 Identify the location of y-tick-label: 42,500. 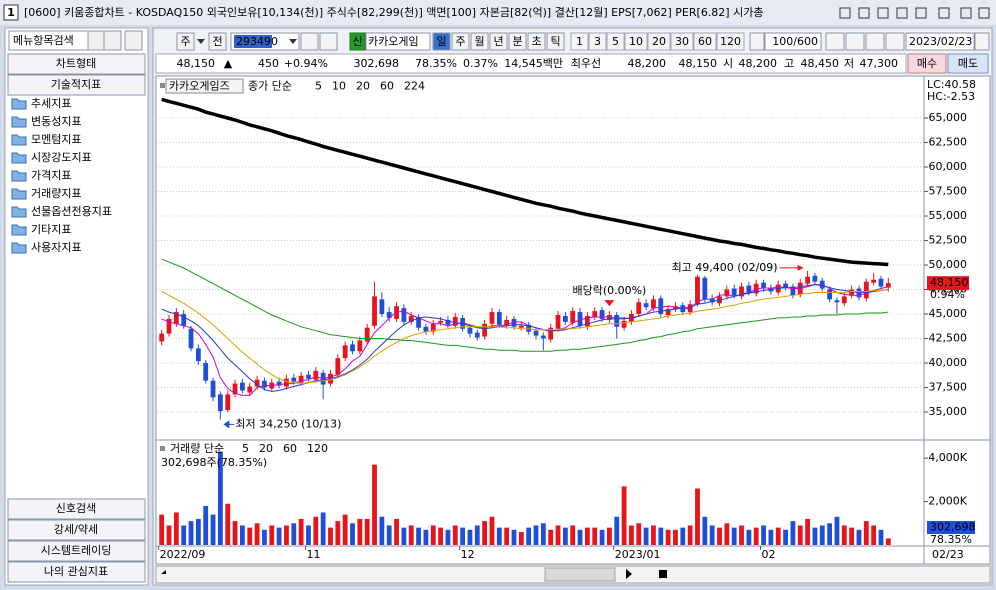
(948, 338).